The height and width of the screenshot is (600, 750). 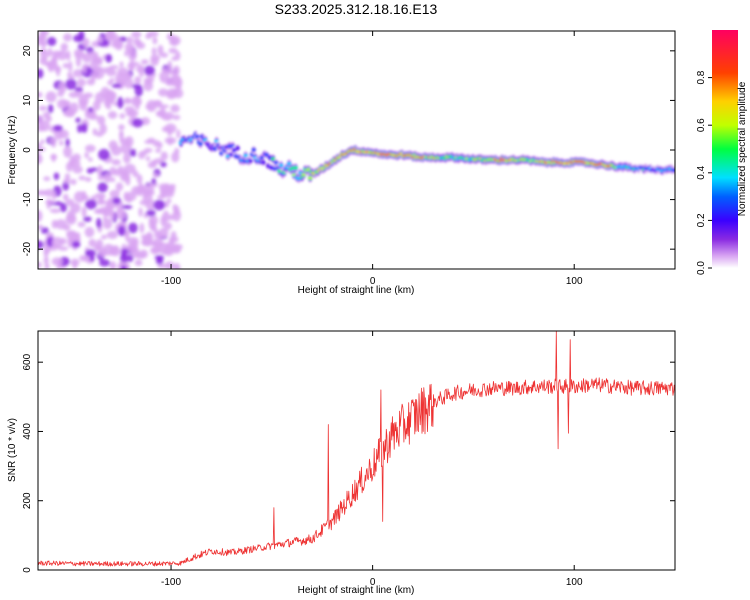 What do you see at coordinates (27, 51) in the screenshot?
I see `spectrogram-ytick-label: 20` at bounding box center [27, 51].